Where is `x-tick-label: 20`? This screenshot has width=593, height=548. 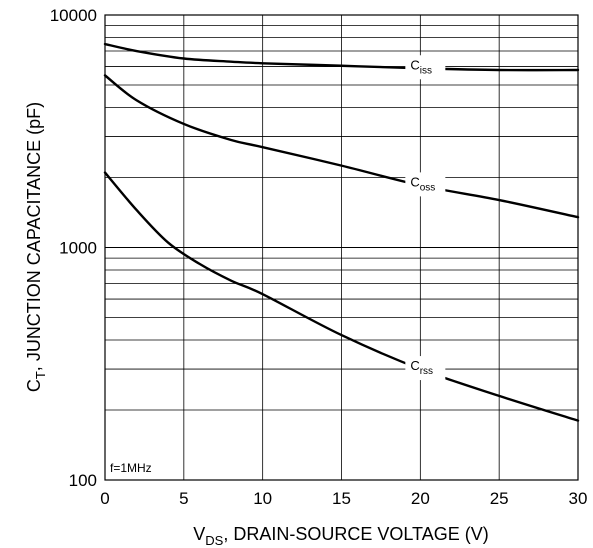
x-tick-label: 20 is located at coordinates (420, 498).